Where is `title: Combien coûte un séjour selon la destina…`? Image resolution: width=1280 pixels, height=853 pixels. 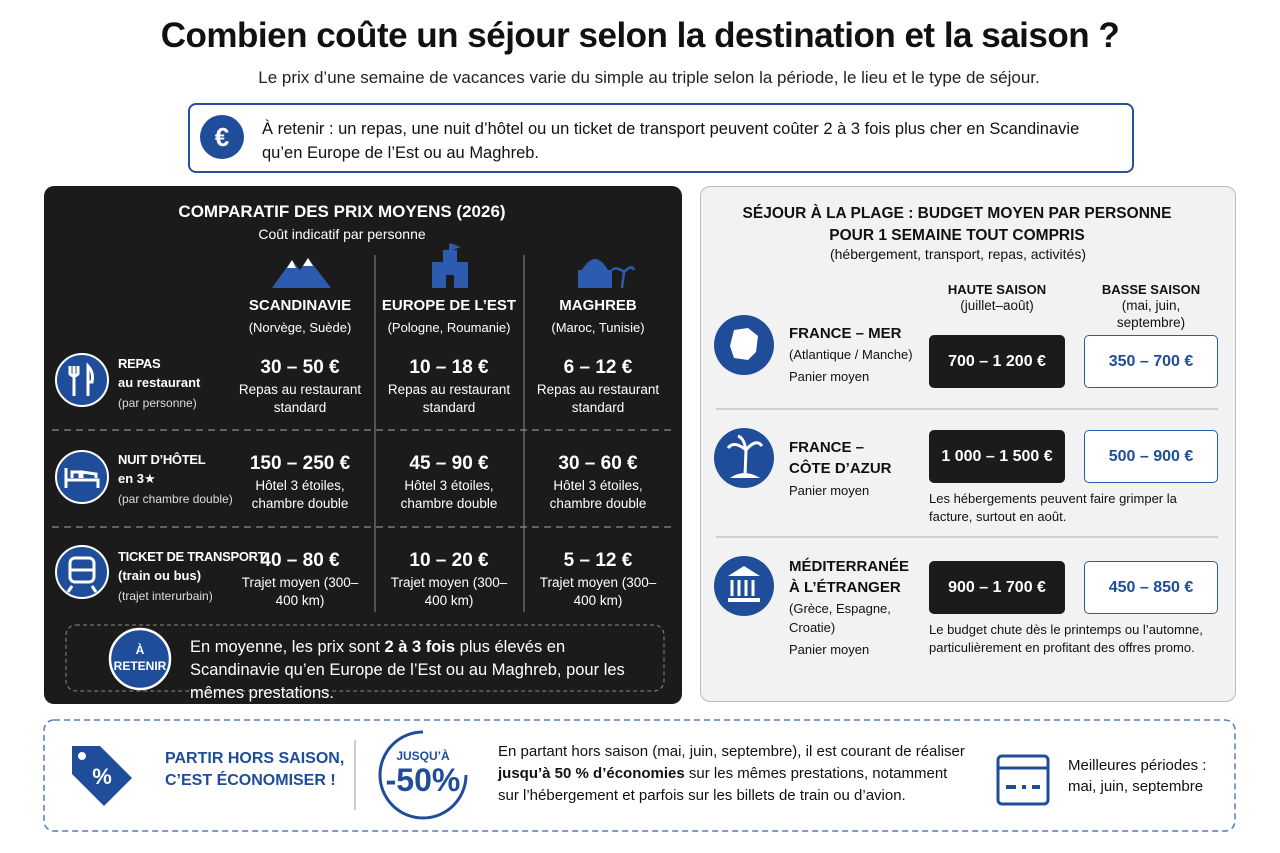
title: Combien coûte un séjour selon la destina… is located at coordinates (640, 35).